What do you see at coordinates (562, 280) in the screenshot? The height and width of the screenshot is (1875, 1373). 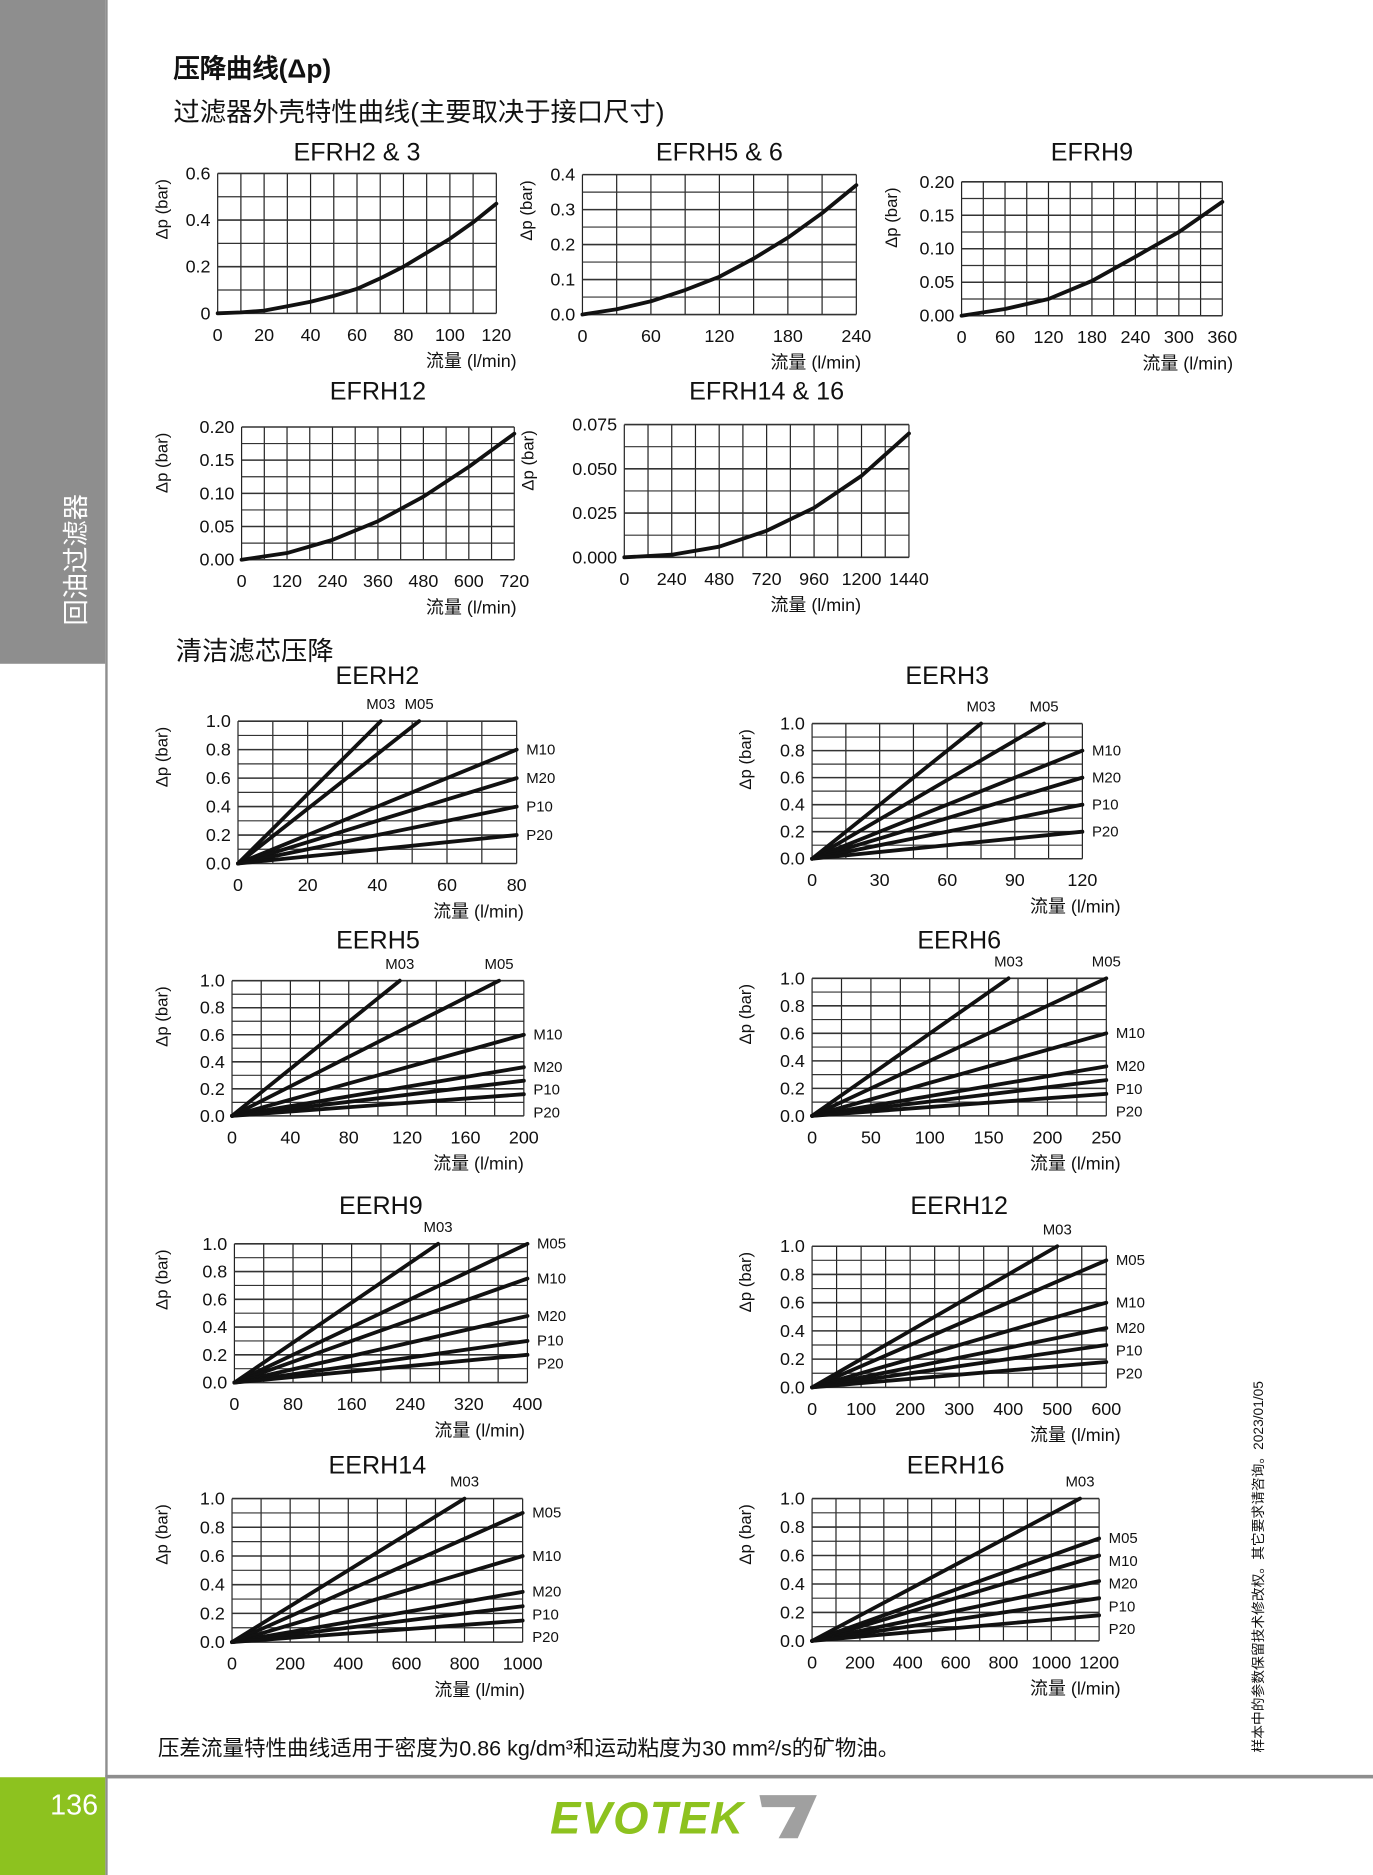 I see `y-tick-label: 0.1` at bounding box center [562, 280].